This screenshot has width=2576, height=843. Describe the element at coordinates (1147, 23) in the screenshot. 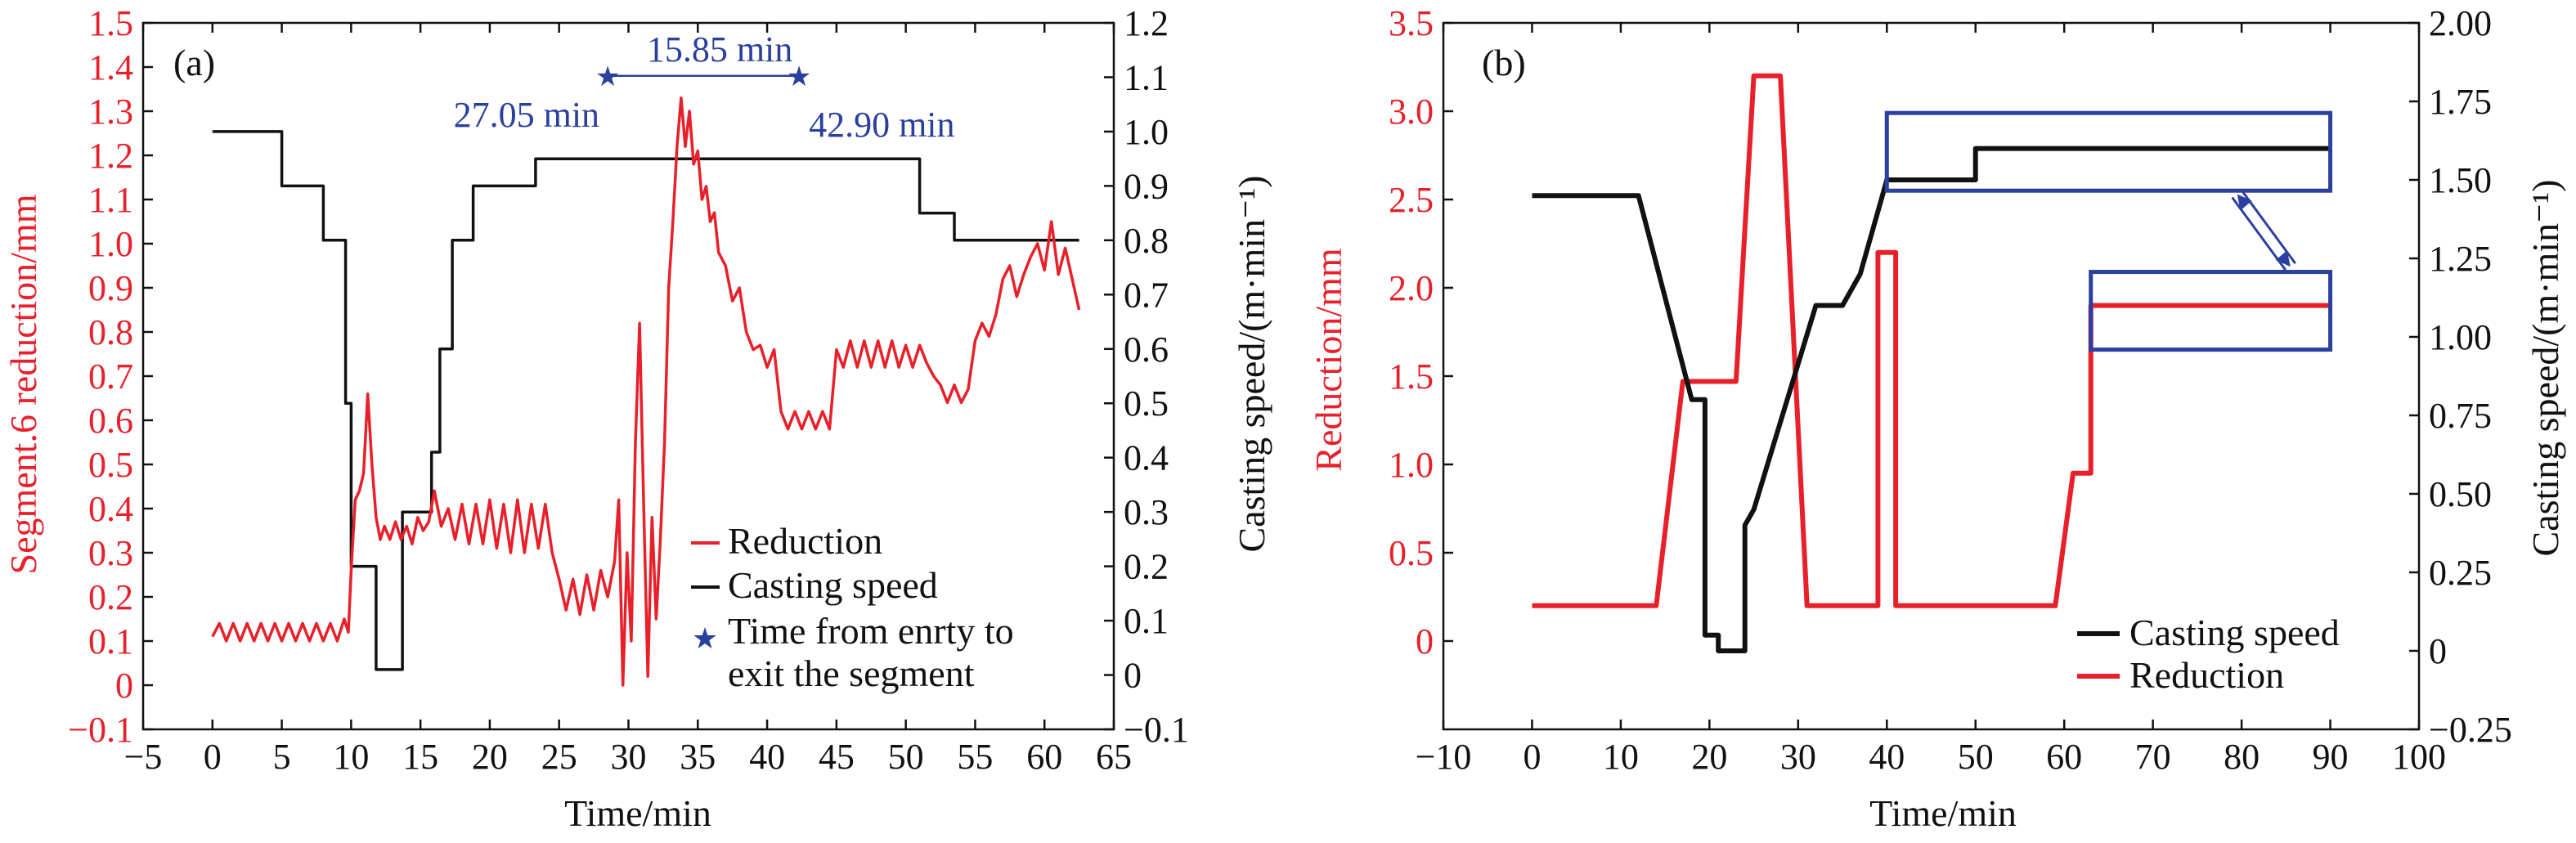

I see `y-tick-label-right: 1.2` at that location.